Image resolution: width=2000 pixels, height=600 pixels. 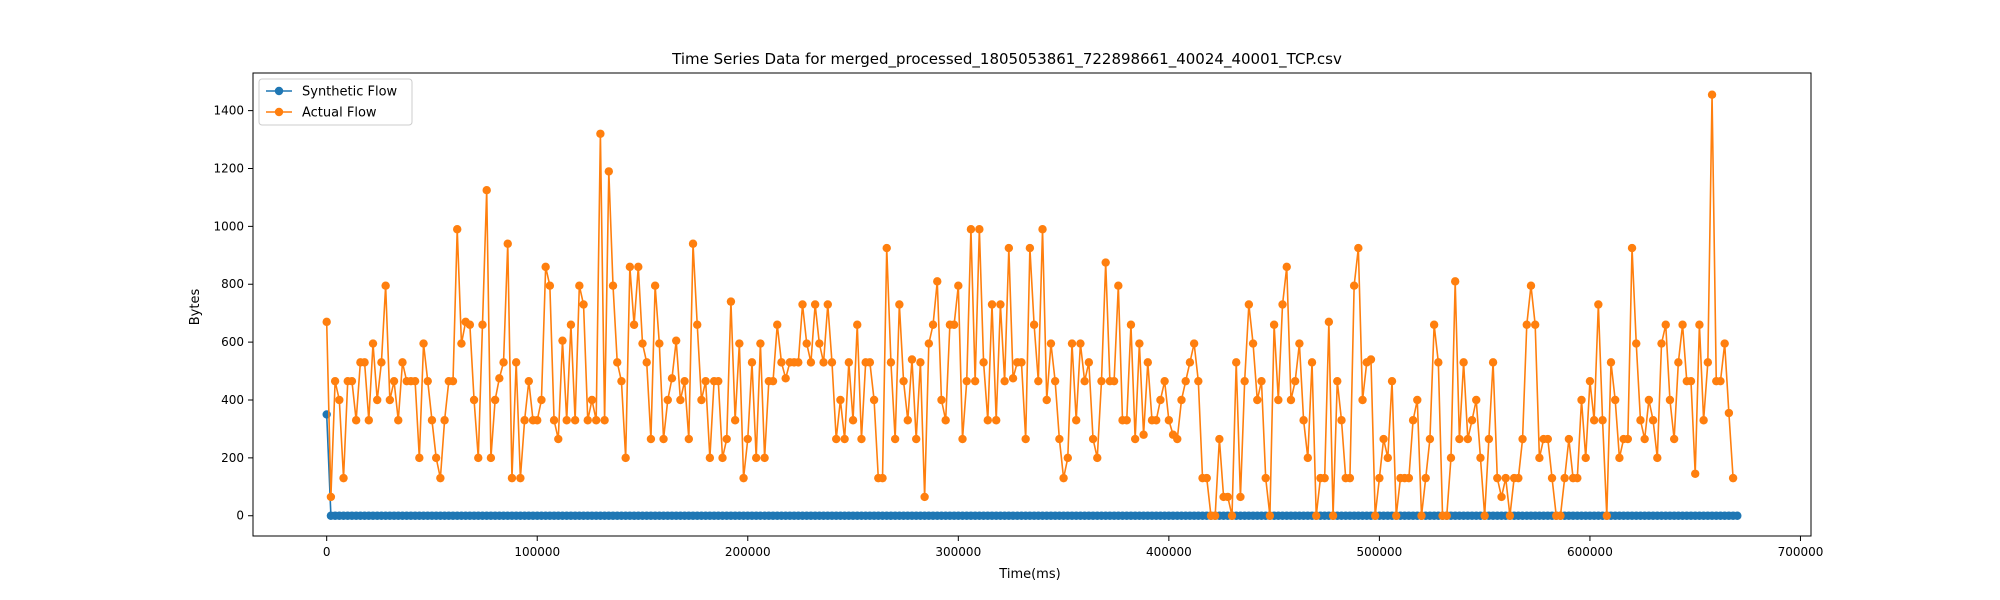 I want to click on x-tick-label: 500000, so click(x=1379, y=552).